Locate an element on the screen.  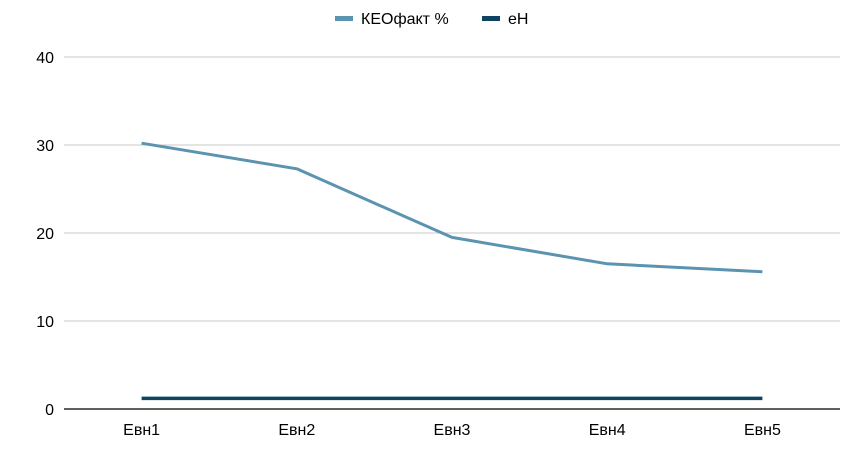
y-tick-label: 10 is located at coordinates (45, 322).